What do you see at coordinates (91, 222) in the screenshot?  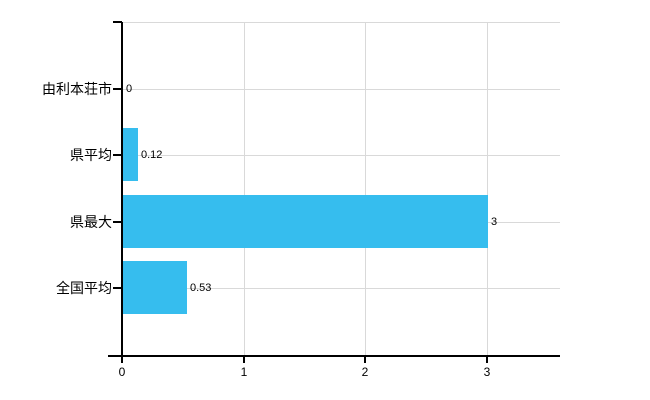 I see `category-label: 県最大` at bounding box center [91, 222].